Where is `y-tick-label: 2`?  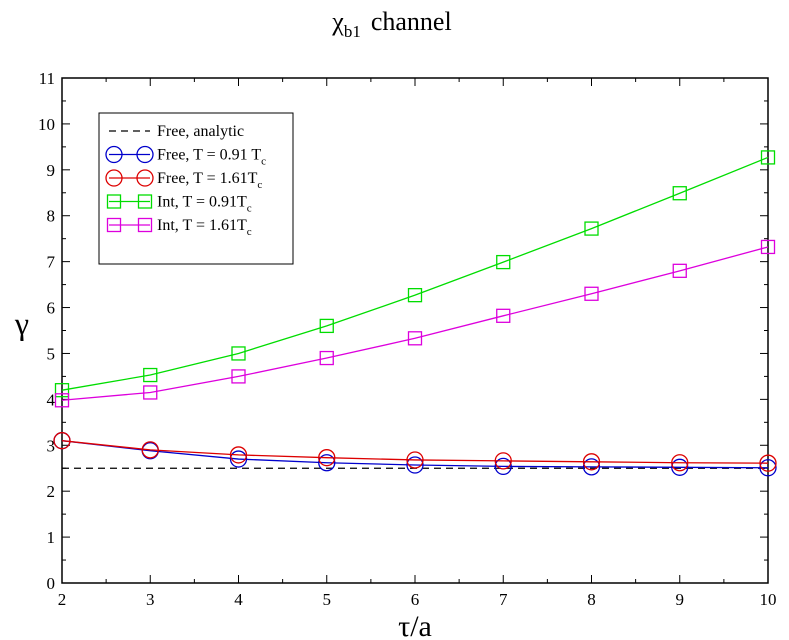
y-tick-label: 2 is located at coordinates (51, 491).